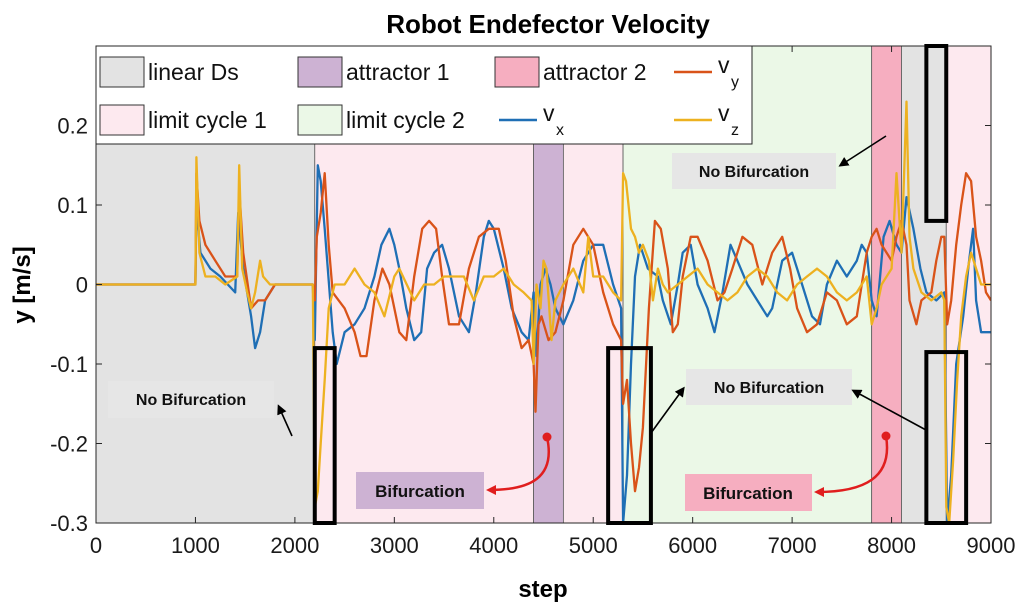  I want to click on legend-label: attractor 1, so click(398, 72).